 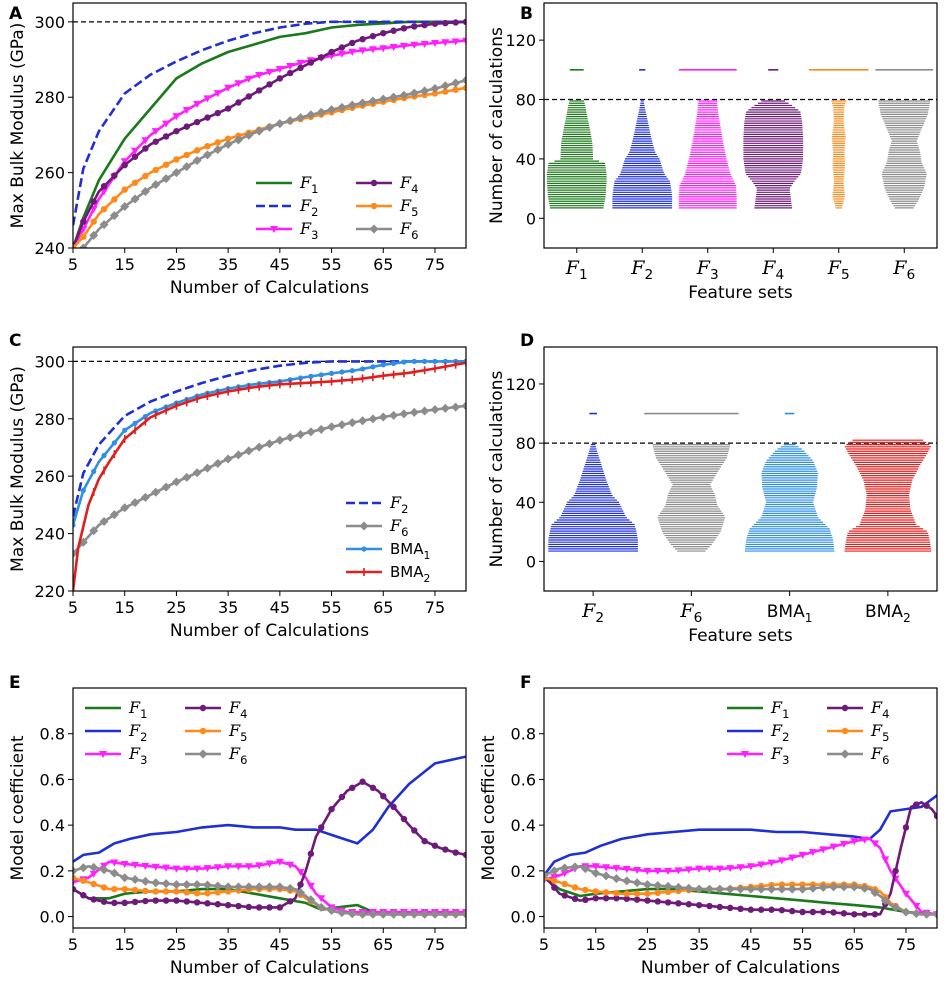 What do you see at coordinates (888, 613) in the screenshot?
I see `x-tick-label-bma2: BMA2` at bounding box center [888, 613].